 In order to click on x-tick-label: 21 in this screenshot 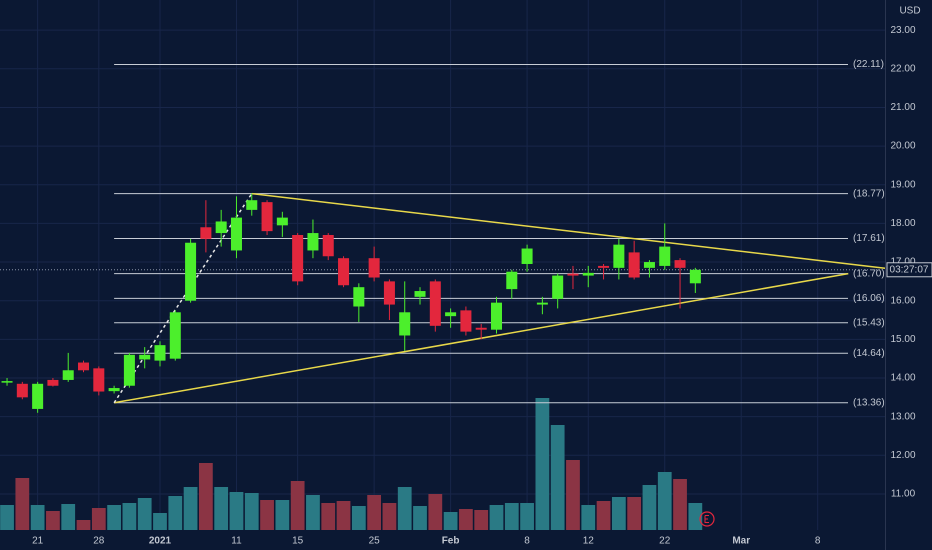, I will do `click(38, 541)`.